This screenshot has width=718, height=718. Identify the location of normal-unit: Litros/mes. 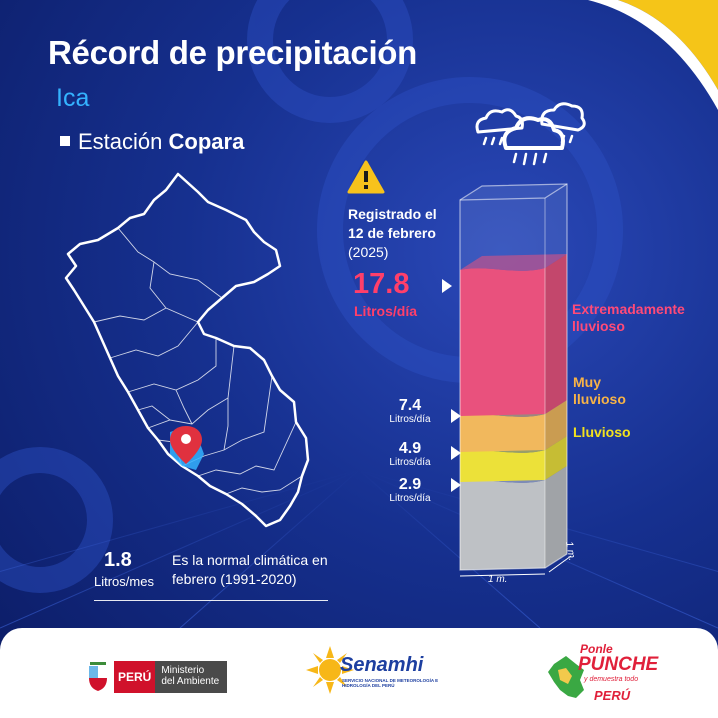
(124, 581).